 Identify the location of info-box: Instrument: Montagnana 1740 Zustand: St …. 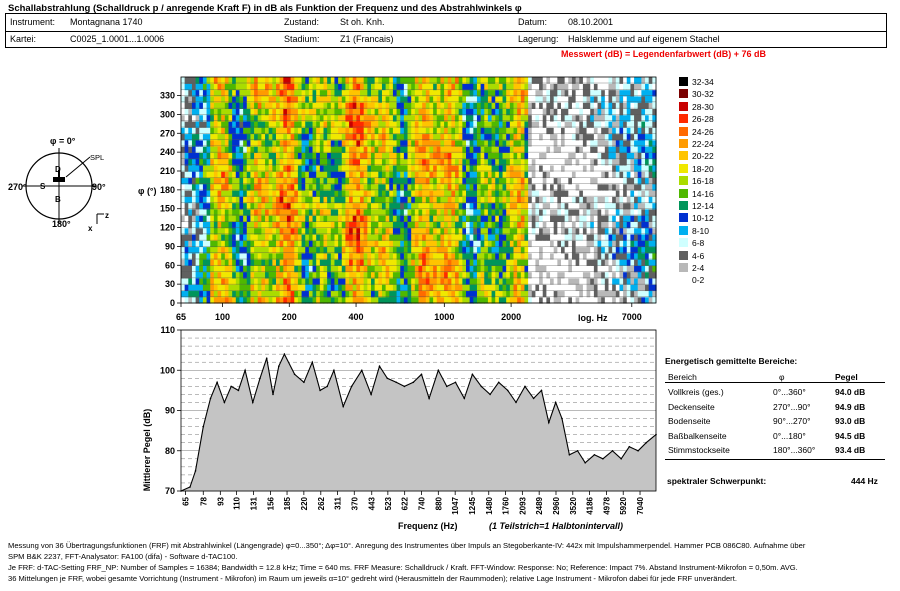
(446, 30).